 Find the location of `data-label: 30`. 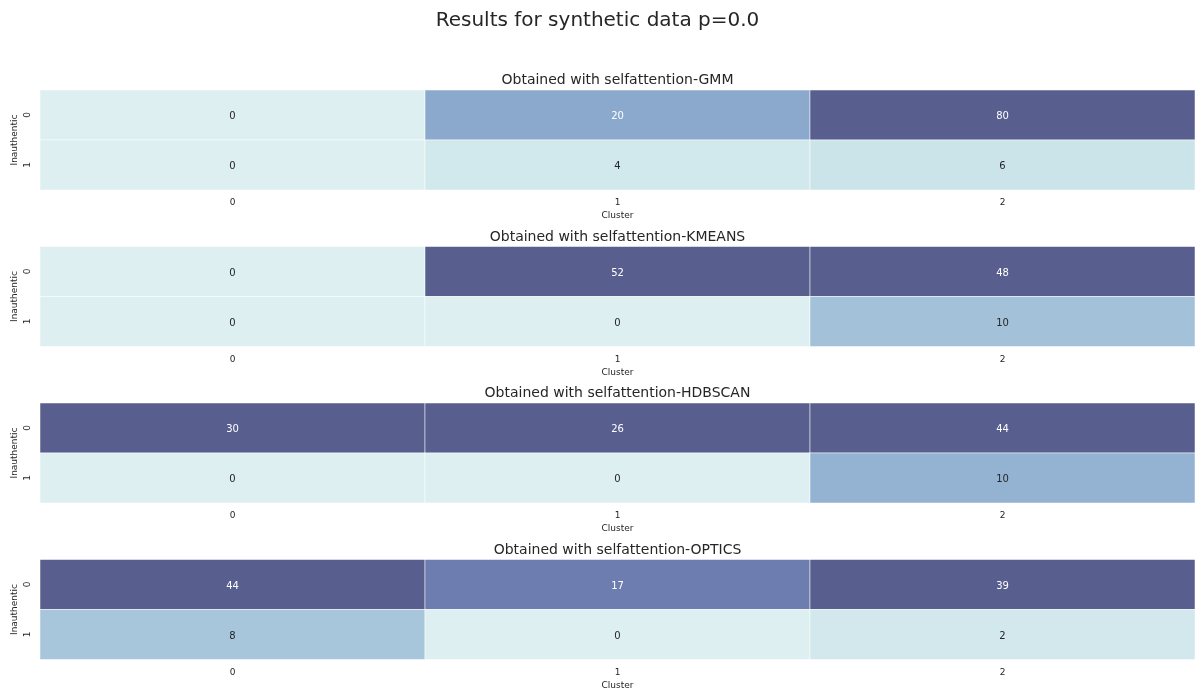

data-label: 30 is located at coordinates (232, 428).